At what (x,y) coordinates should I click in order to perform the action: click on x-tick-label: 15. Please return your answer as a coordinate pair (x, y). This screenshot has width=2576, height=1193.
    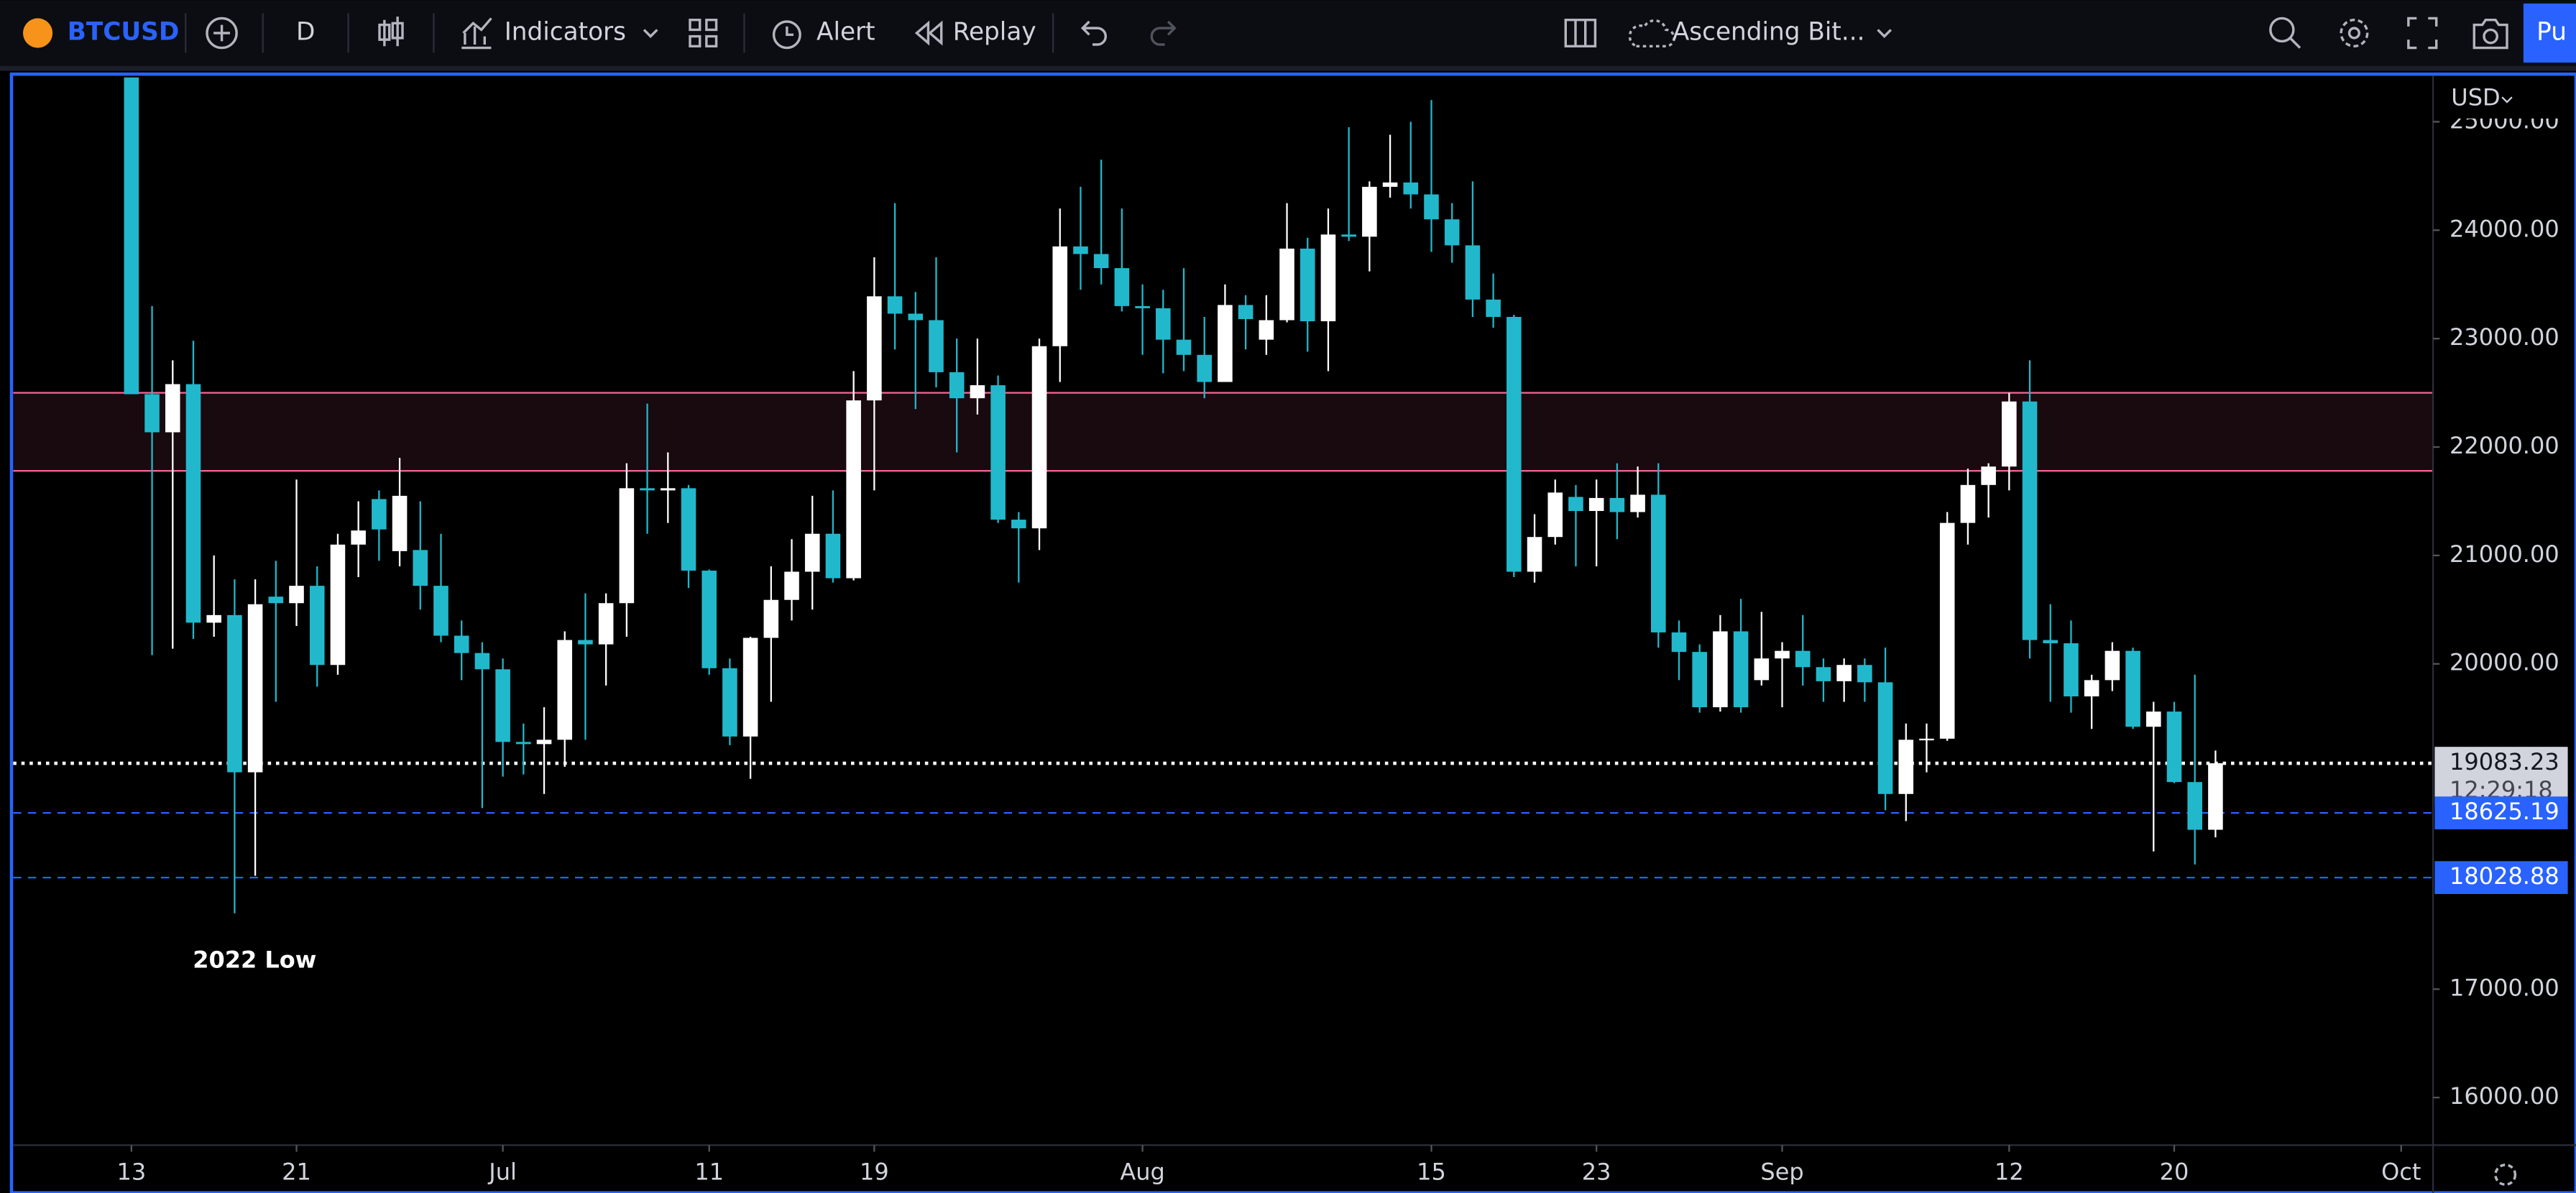
    Looking at the image, I should click on (1431, 1171).